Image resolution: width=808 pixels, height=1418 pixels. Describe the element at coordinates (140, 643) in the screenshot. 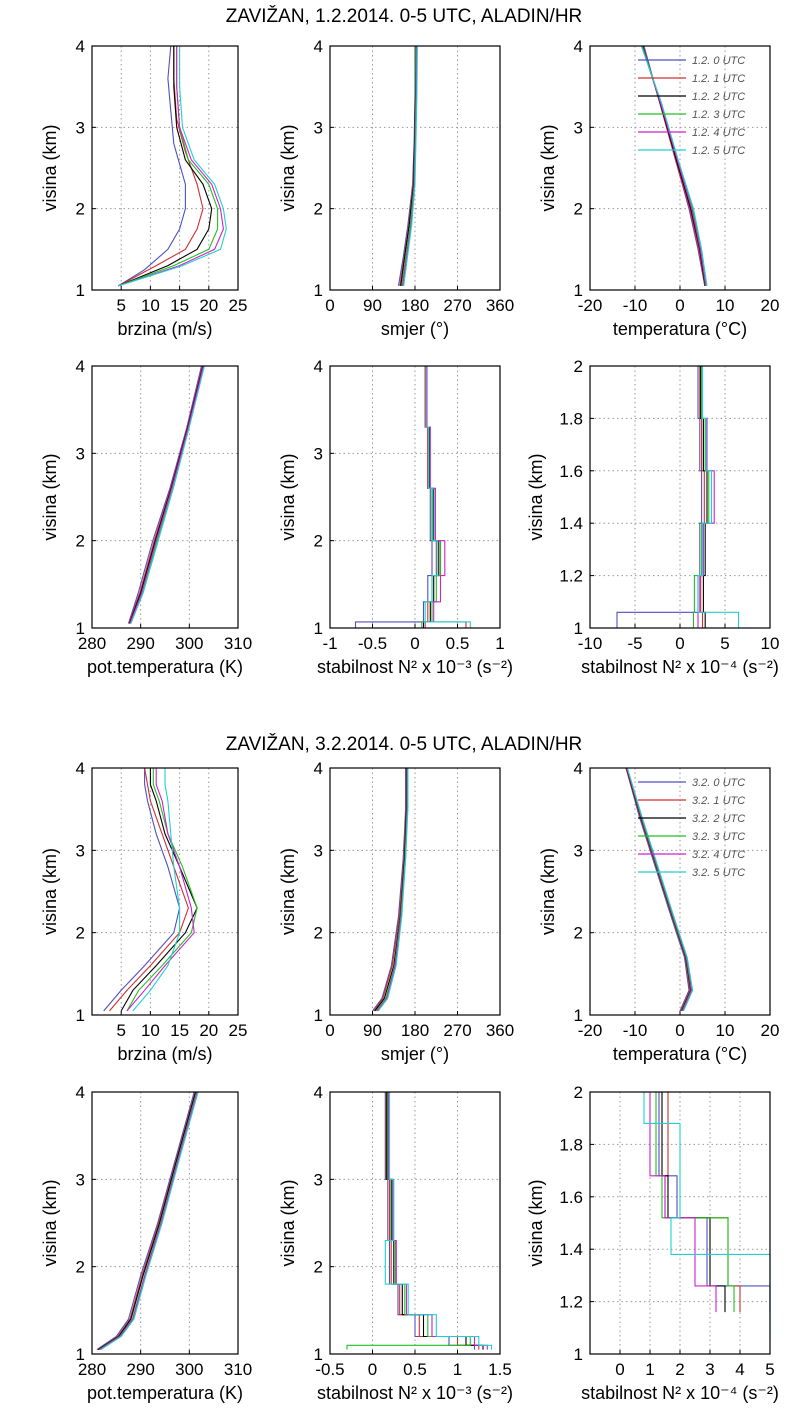

I see `x-tick-label: 290` at that location.